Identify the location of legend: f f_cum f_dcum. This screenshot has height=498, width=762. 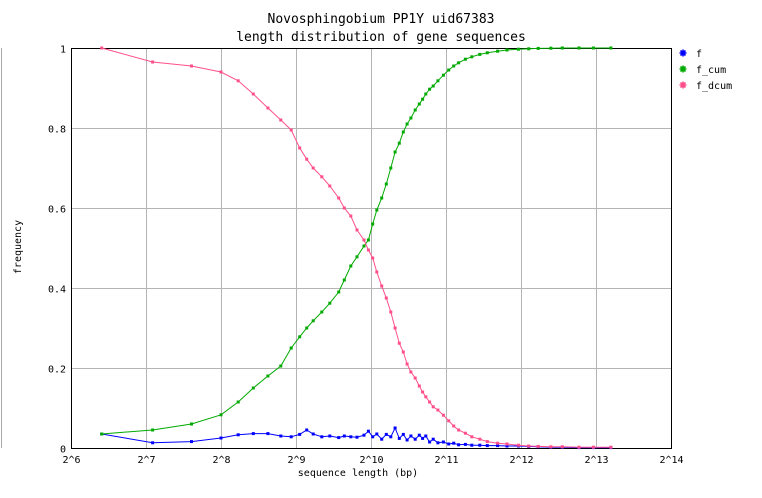
(705, 70).